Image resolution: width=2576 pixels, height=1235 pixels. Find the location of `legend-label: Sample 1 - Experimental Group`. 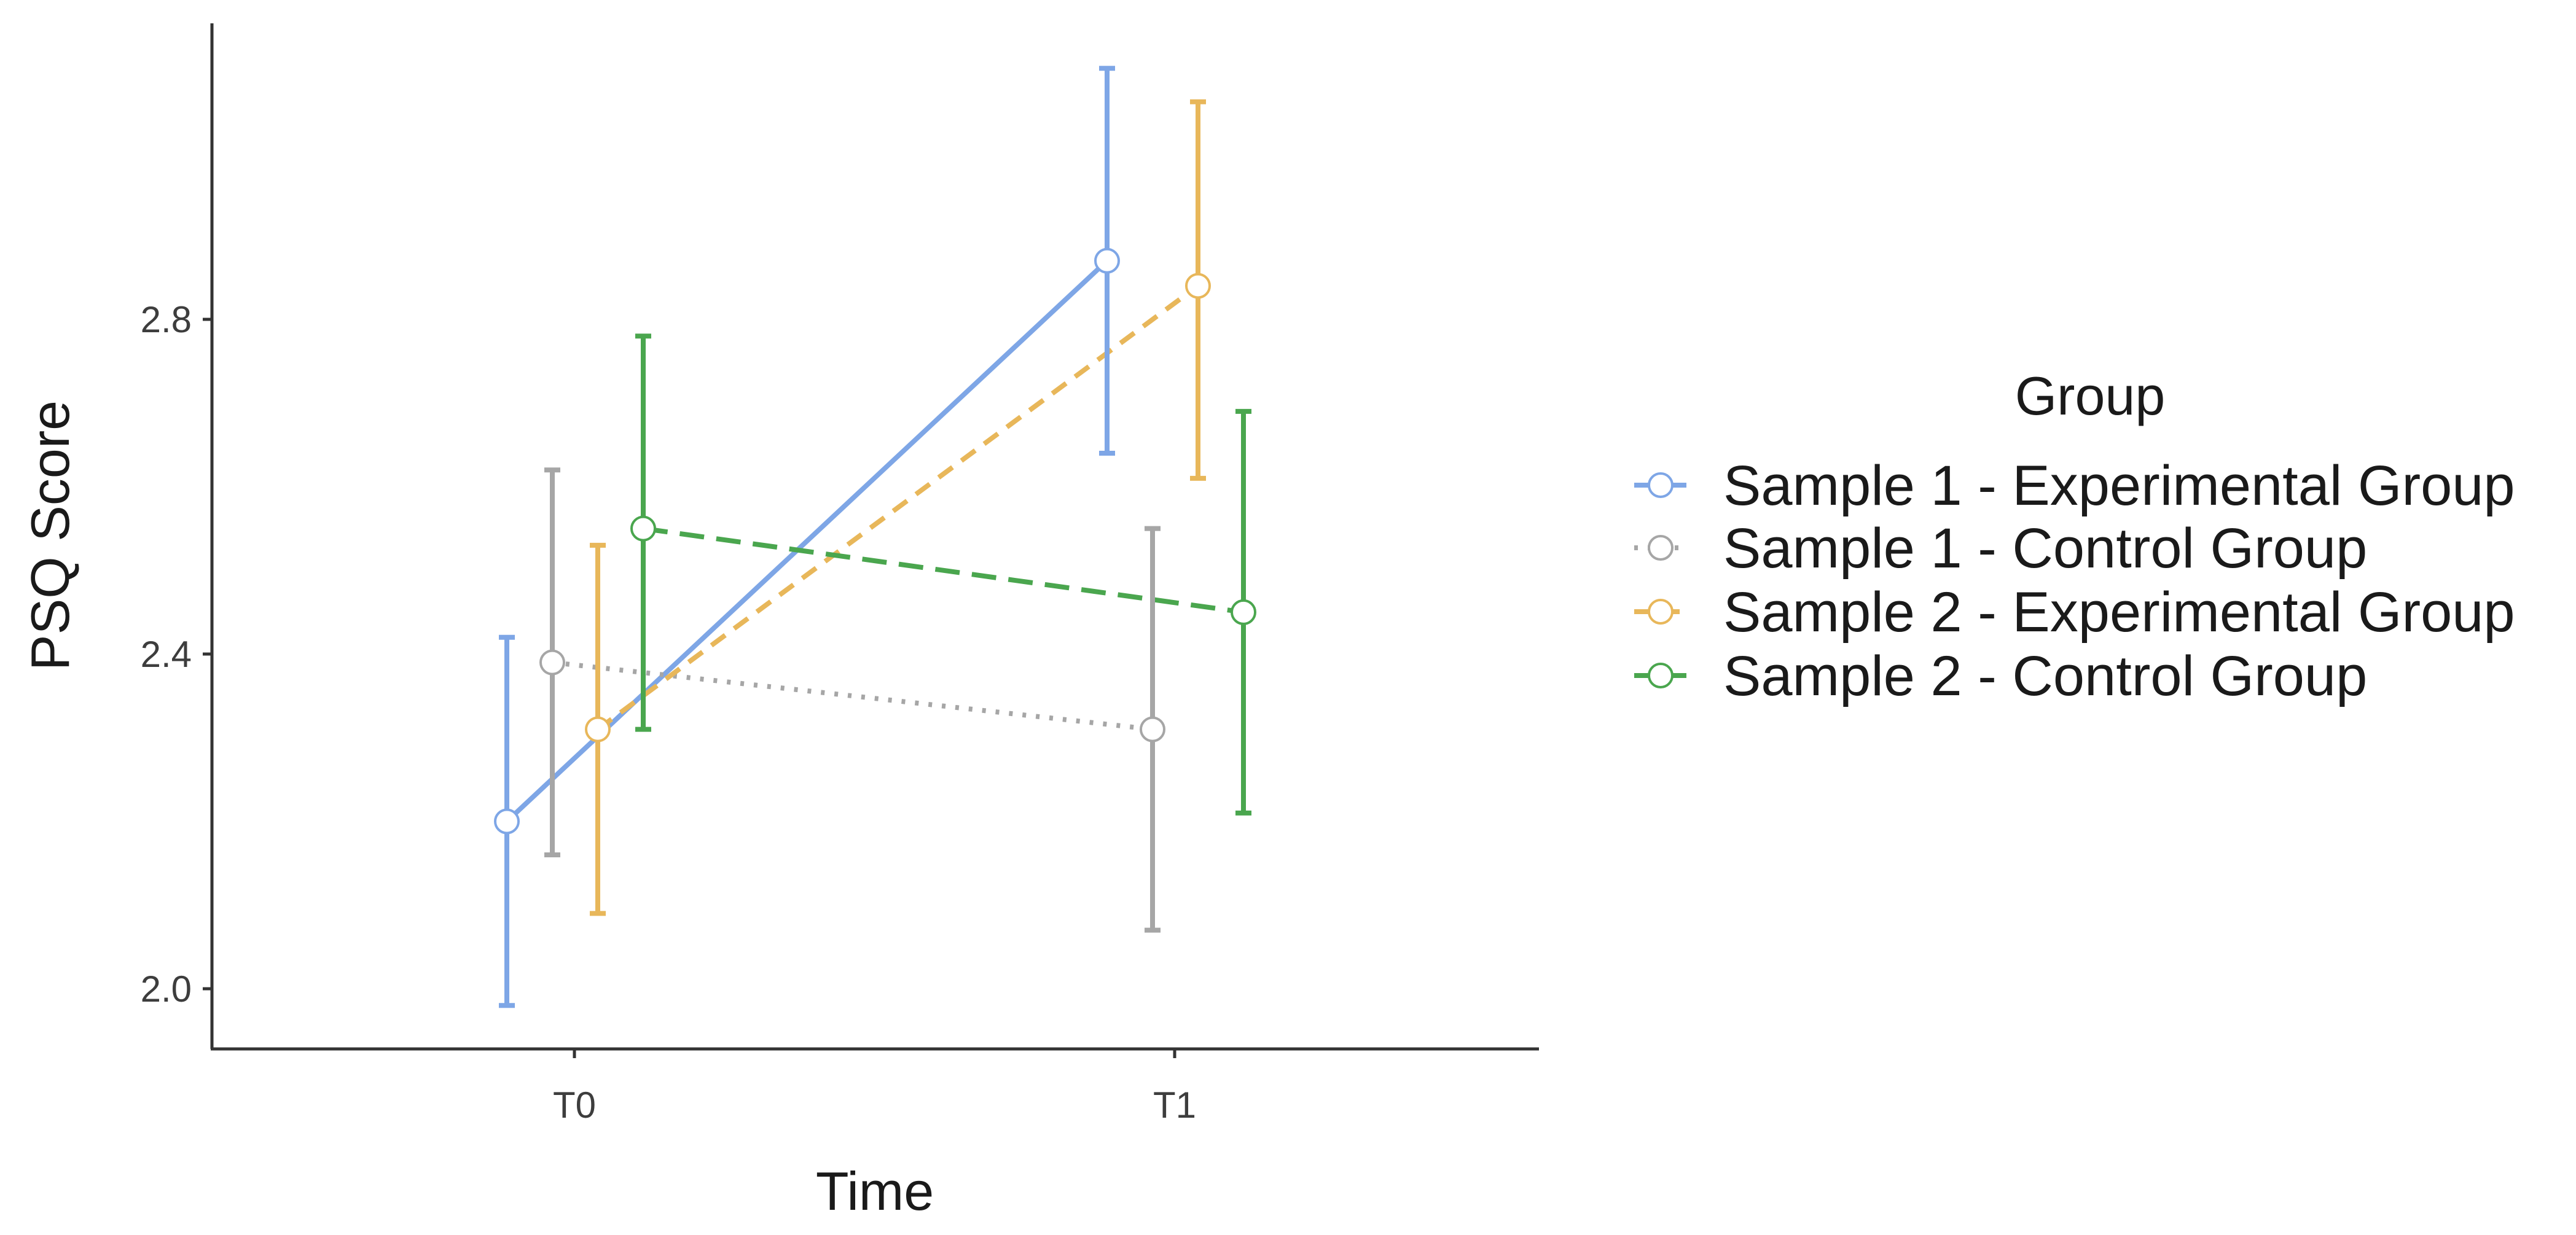

legend-label: Sample 1 - Experimental Group is located at coordinates (2119, 486).